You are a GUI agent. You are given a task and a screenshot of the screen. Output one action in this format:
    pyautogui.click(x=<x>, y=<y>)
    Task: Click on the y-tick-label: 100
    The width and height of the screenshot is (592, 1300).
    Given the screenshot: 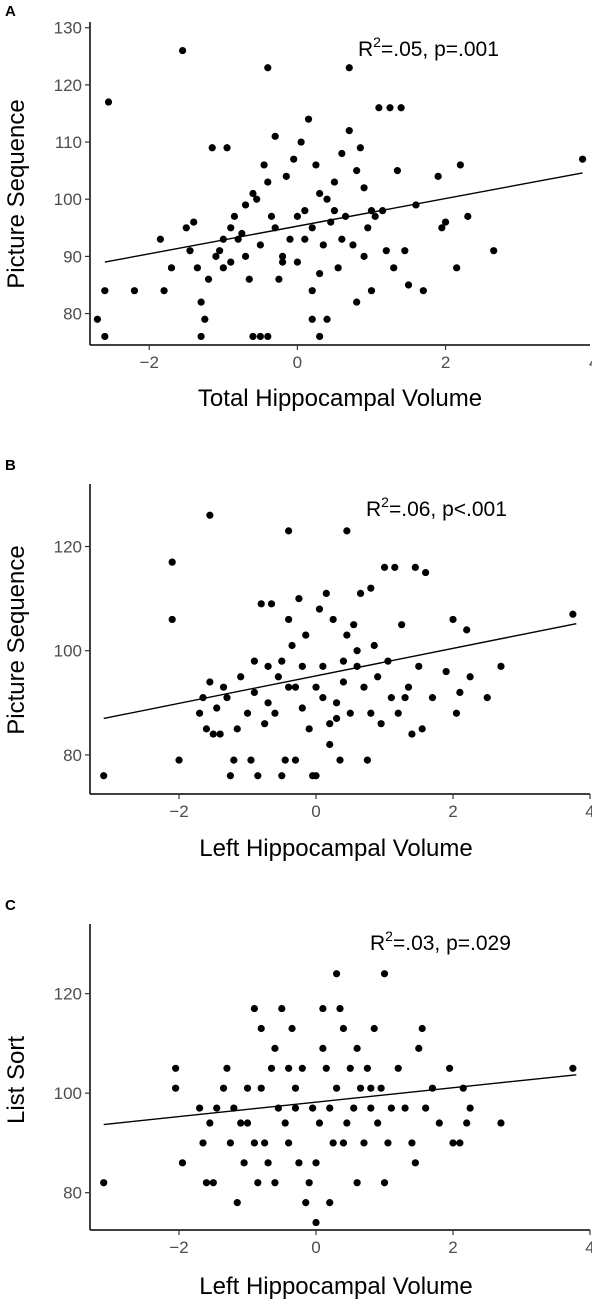 What is the action you would take?
    pyautogui.click(x=68, y=1093)
    